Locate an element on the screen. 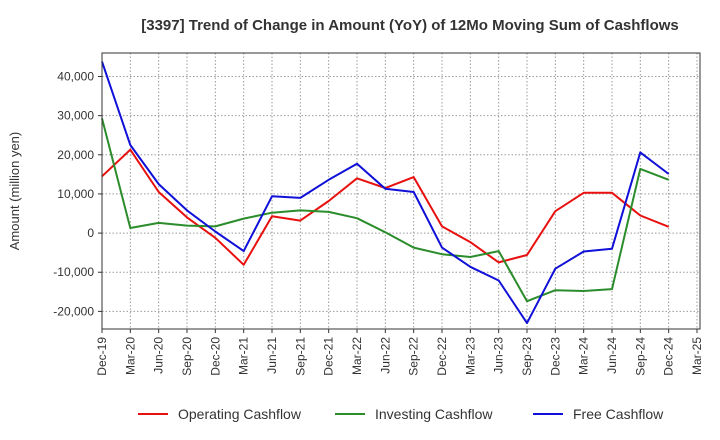 This screenshot has width=720, height=440. x-tick-label: Sep-21 is located at coordinates (300, 356).